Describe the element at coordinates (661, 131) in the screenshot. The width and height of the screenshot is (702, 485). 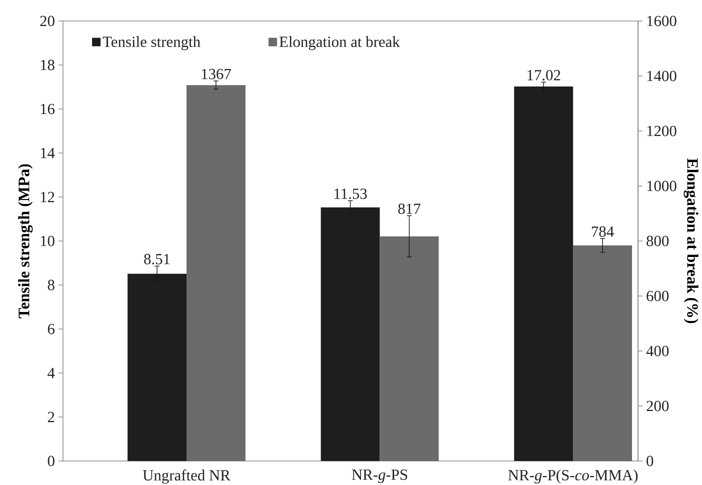
I see `y2-tick-label: 1200` at that location.